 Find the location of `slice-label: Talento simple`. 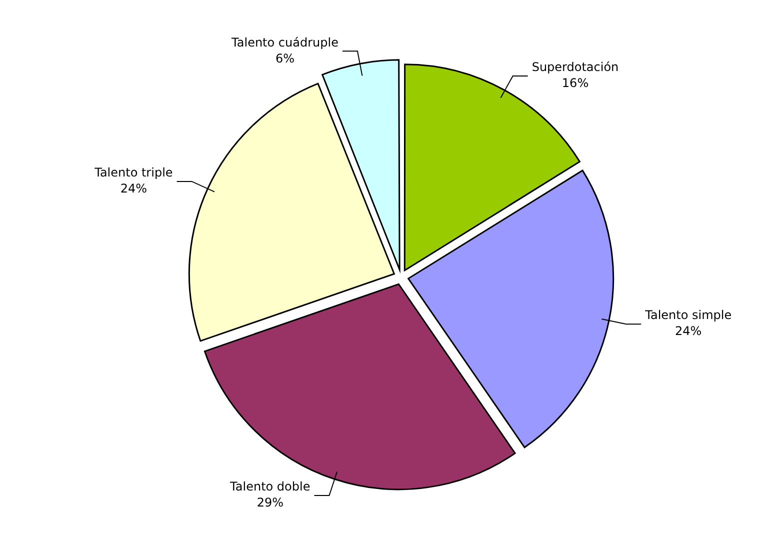

slice-label: Talento simple is located at coordinates (688, 315).